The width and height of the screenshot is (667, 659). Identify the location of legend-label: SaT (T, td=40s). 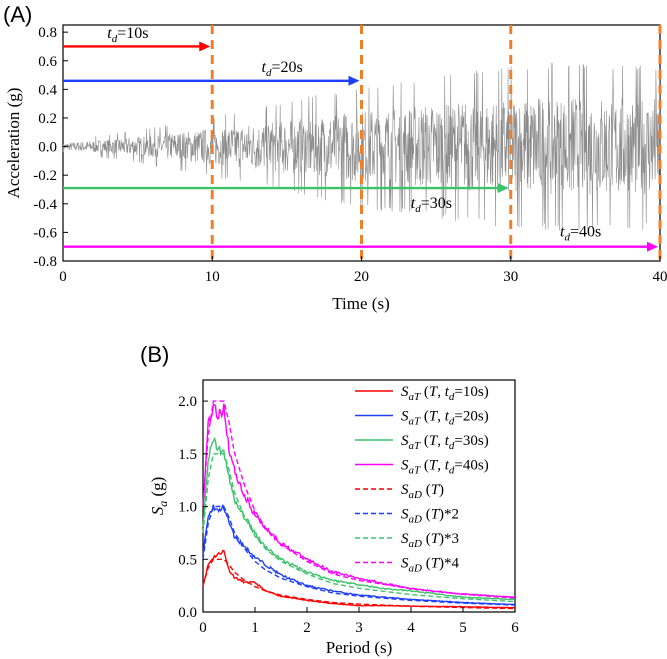
(445, 467).